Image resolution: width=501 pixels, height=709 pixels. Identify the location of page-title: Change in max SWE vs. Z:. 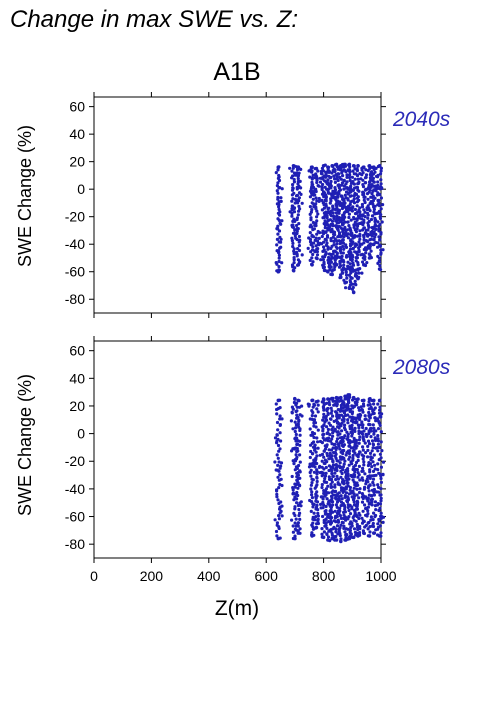
(154, 19).